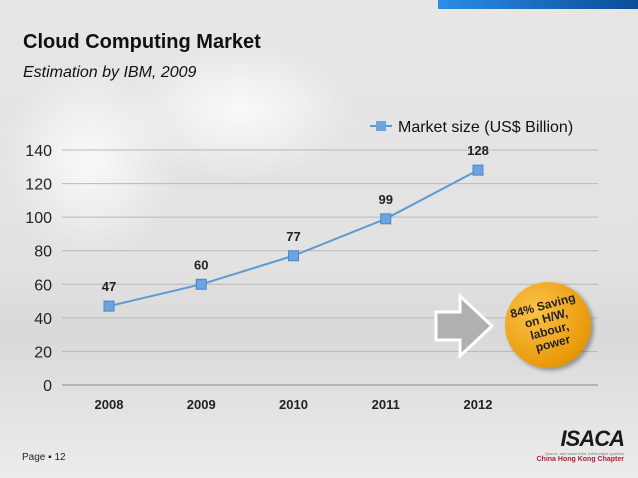 The width and height of the screenshot is (638, 478). I want to click on data-label: 77, so click(293, 236).